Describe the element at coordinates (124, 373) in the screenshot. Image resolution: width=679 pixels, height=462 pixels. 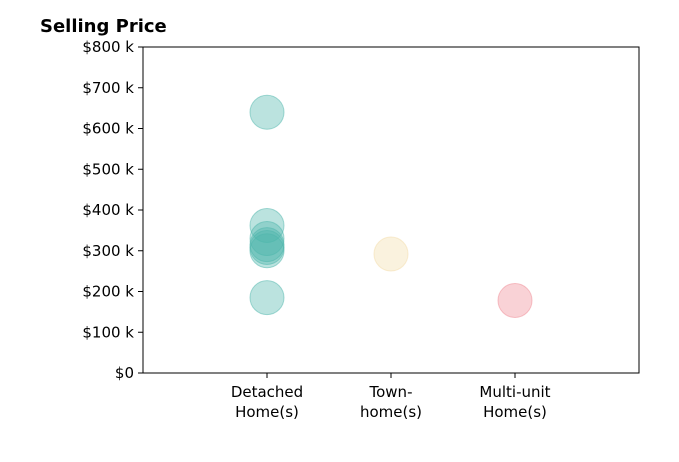
I see `y-tick-label: $0` at that location.